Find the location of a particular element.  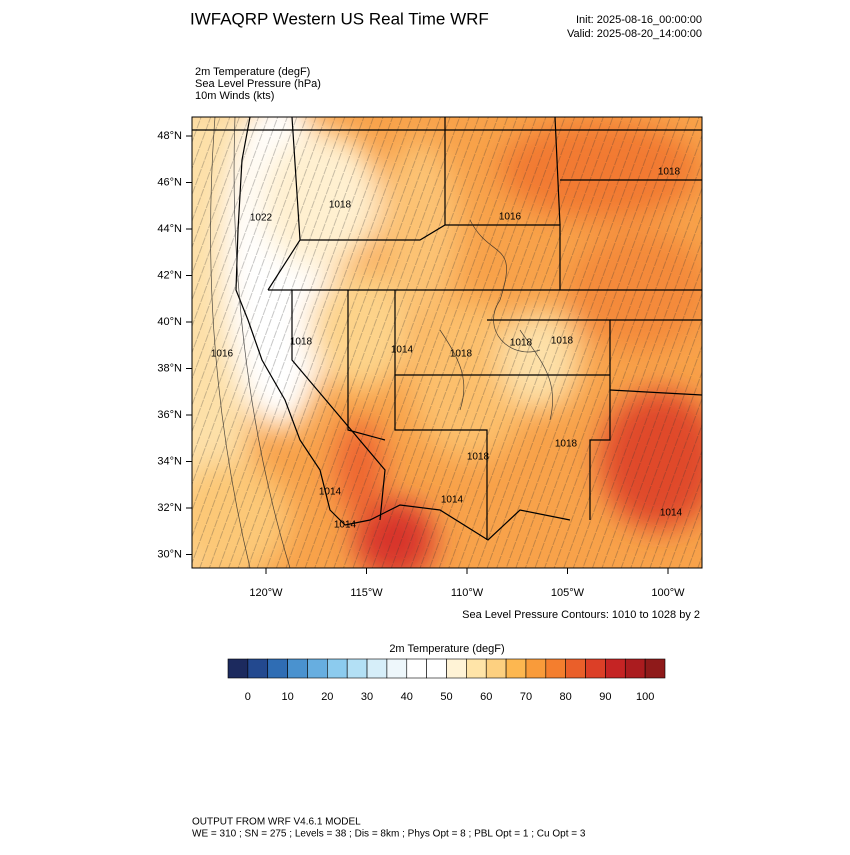

field-label: 10m Winds (kts) is located at coordinates (234, 96).